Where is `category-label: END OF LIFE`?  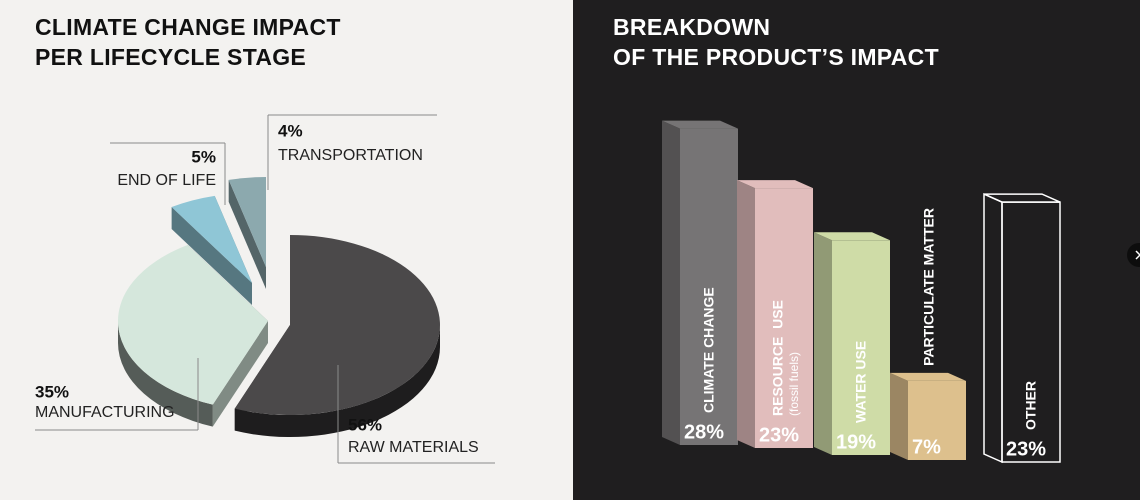
category-label: END OF LIFE is located at coordinates (166, 180).